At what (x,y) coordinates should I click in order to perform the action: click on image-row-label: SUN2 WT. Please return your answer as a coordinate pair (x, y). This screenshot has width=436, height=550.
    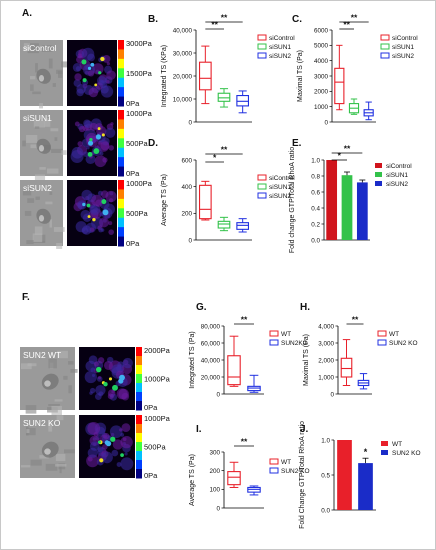
    Looking at the image, I should click on (42, 355).